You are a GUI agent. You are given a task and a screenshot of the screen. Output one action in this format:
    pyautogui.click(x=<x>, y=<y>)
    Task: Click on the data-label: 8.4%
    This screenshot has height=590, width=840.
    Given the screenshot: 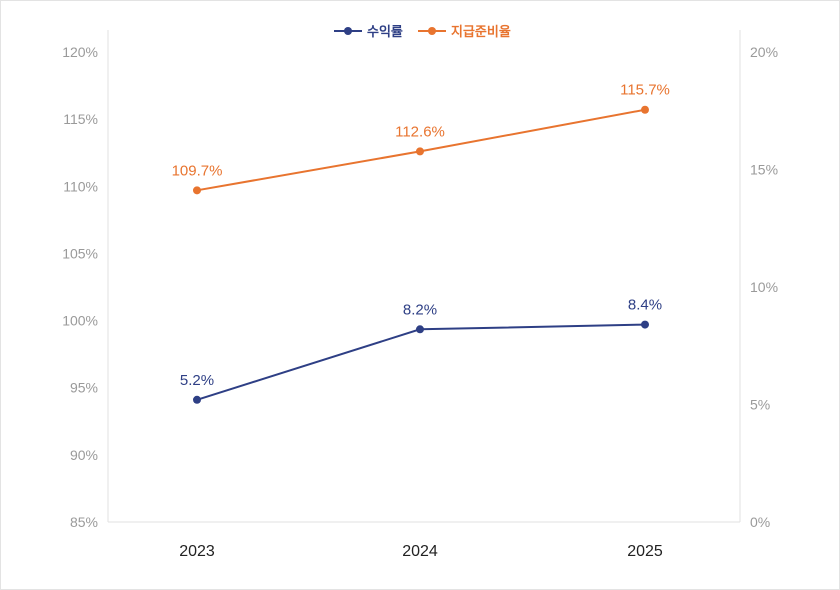 What is the action you would take?
    pyautogui.click(x=645, y=305)
    